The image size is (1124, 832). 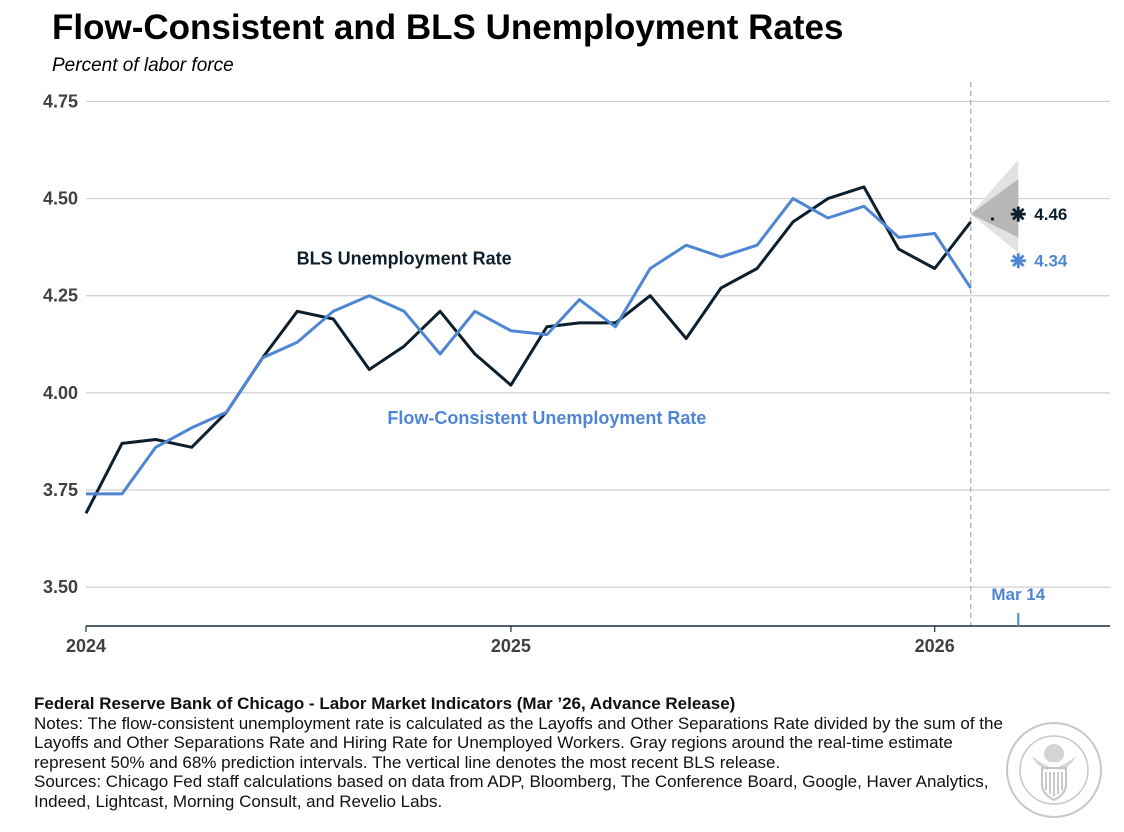 What do you see at coordinates (404, 259) in the screenshot?
I see `bls-series-label: BLS Unemployment Rate` at bounding box center [404, 259].